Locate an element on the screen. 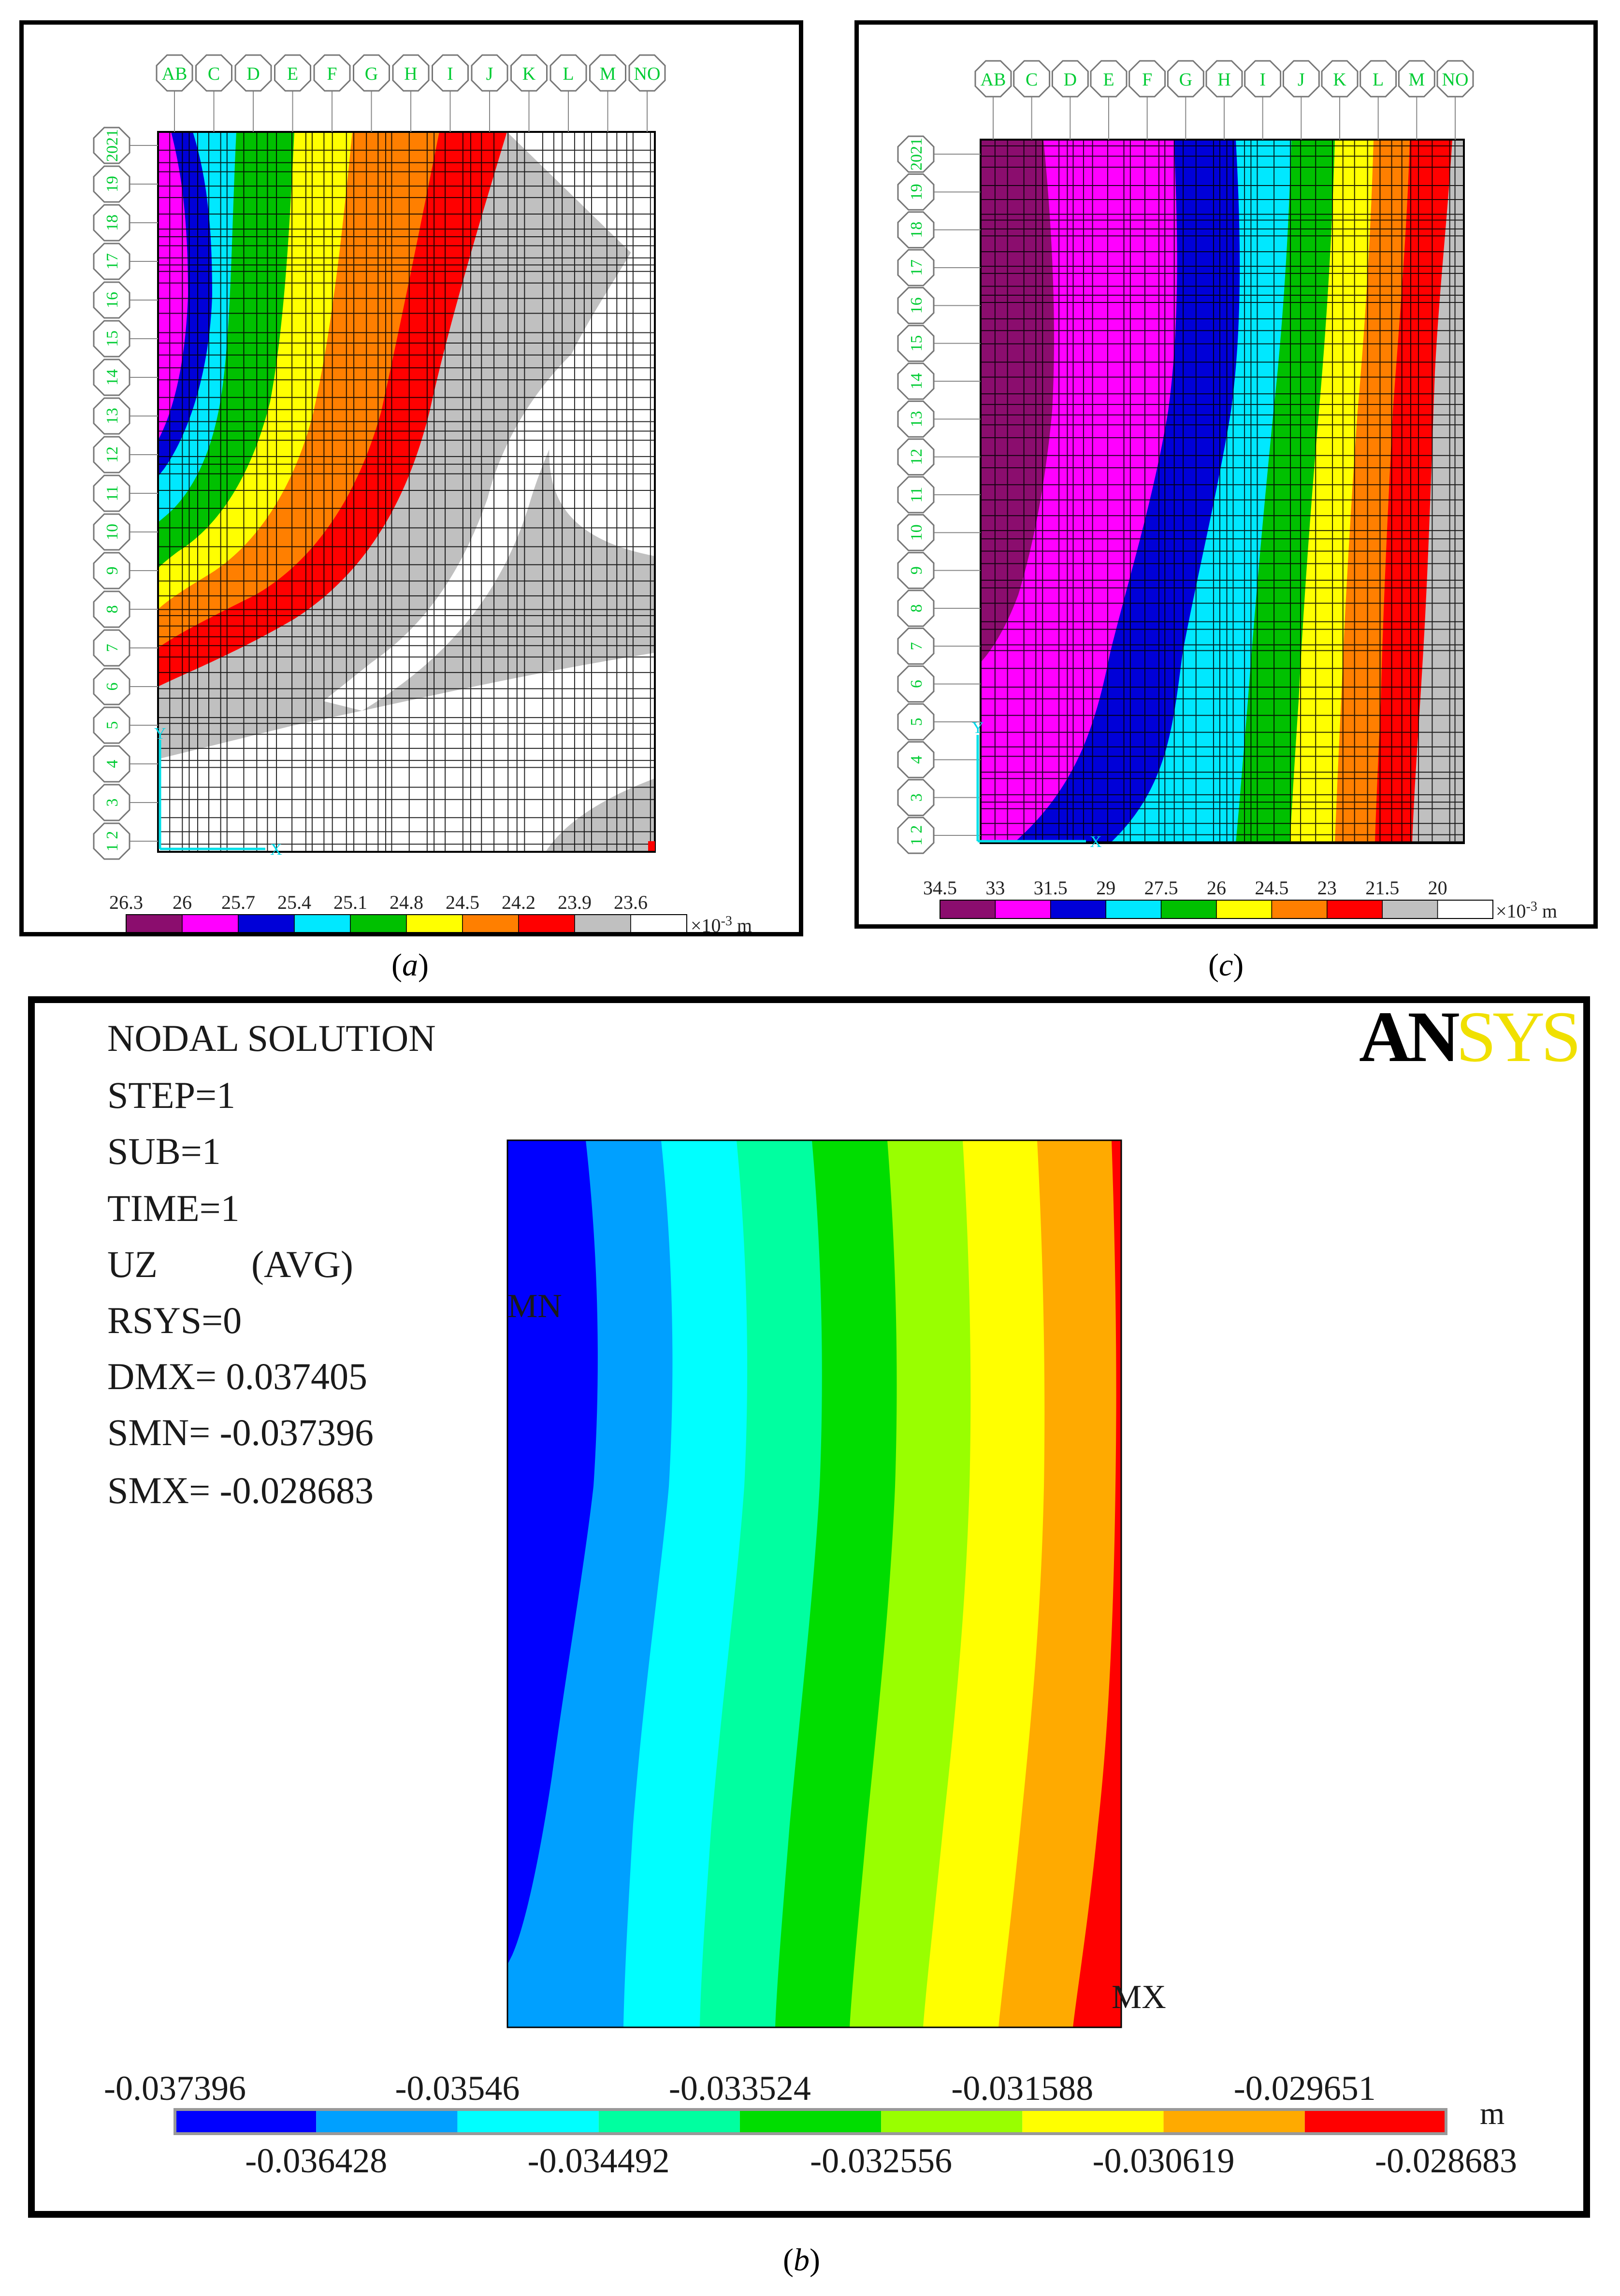 The width and height of the screenshot is (1620, 2296). column-label: C is located at coordinates (214, 74).